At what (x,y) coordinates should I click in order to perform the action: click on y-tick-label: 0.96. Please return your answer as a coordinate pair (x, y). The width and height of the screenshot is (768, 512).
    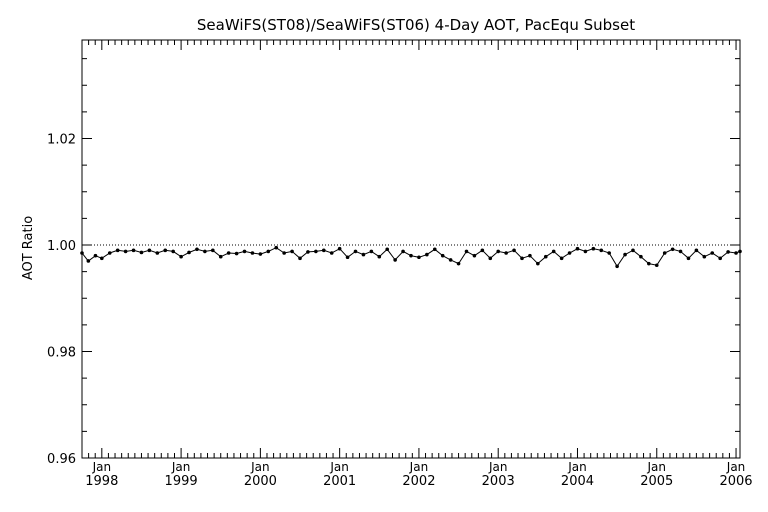
    Looking at the image, I should click on (61, 459).